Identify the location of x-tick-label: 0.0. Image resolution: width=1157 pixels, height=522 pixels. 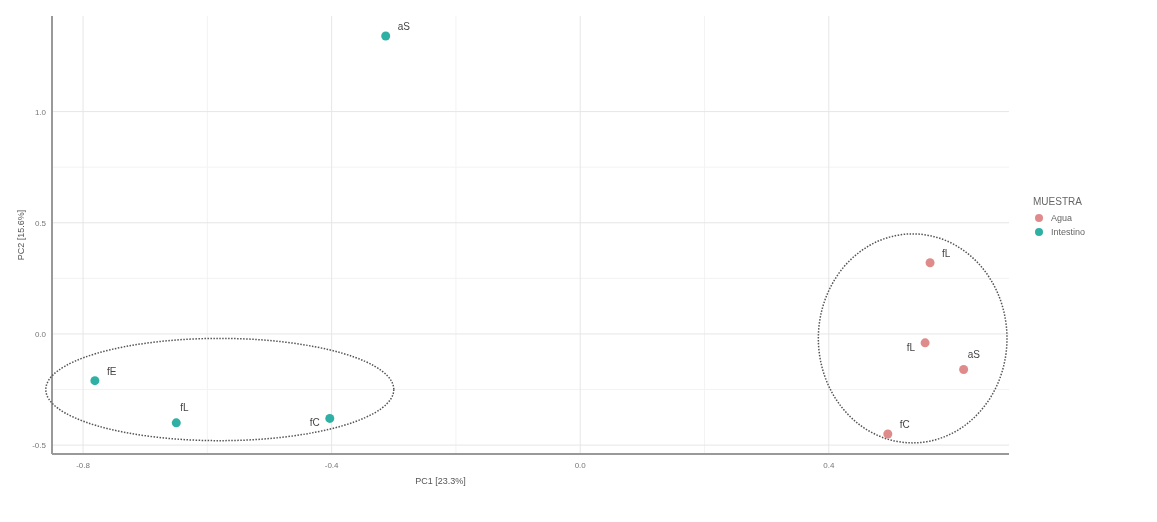
(580, 465).